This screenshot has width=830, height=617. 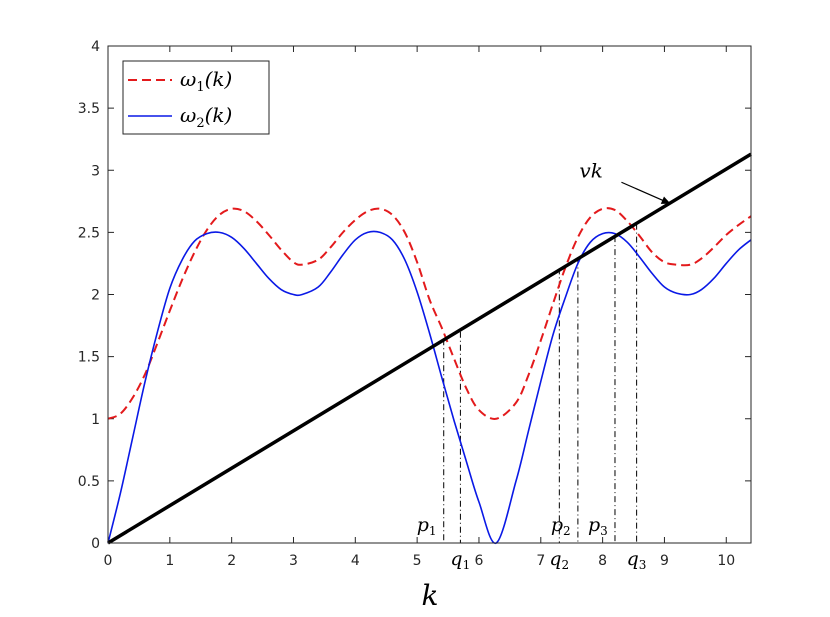 I want to click on legend: ω1(k) ω2(k), so click(x=196, y=97).